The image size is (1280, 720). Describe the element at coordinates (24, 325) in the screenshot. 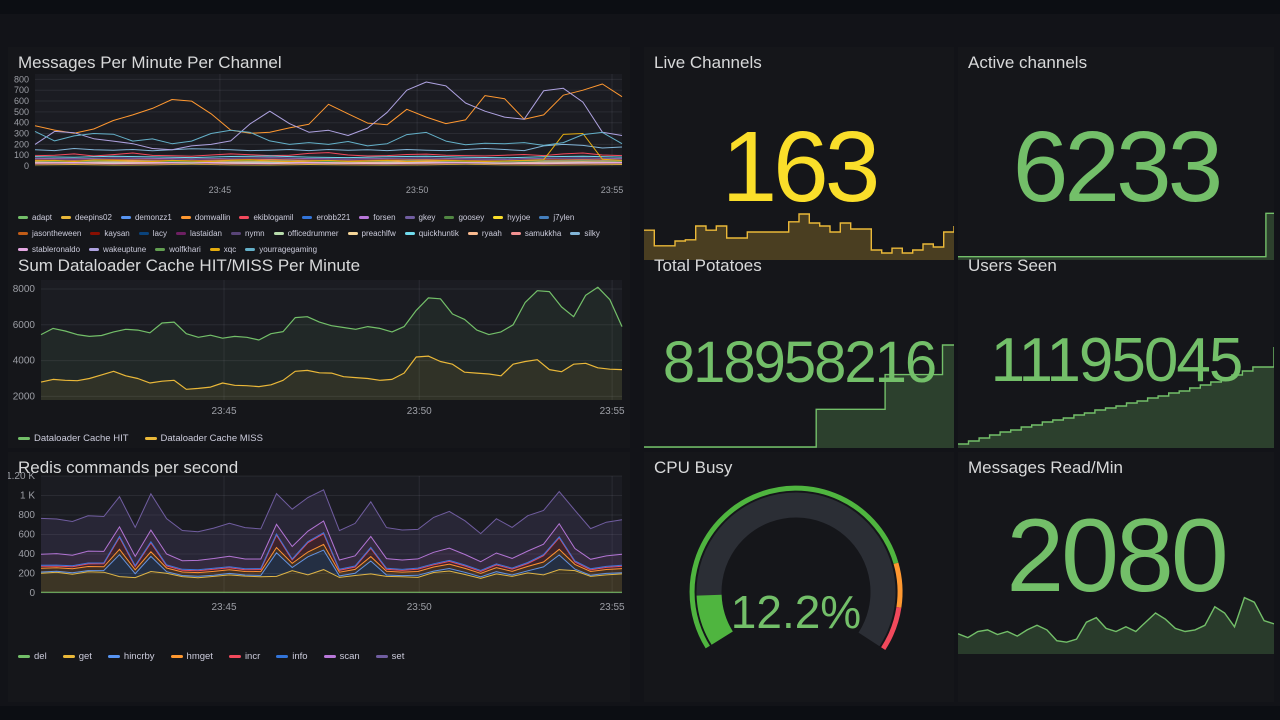

I see `svg-text: 6000` at that location.